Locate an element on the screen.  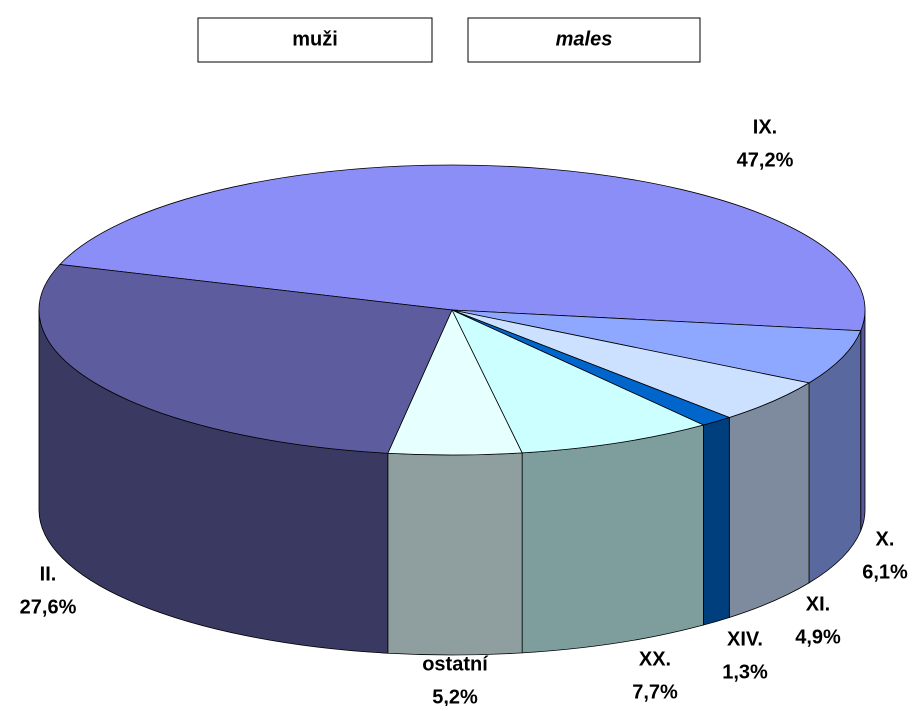
chart-title: muži is located at coordinates (315, 39).